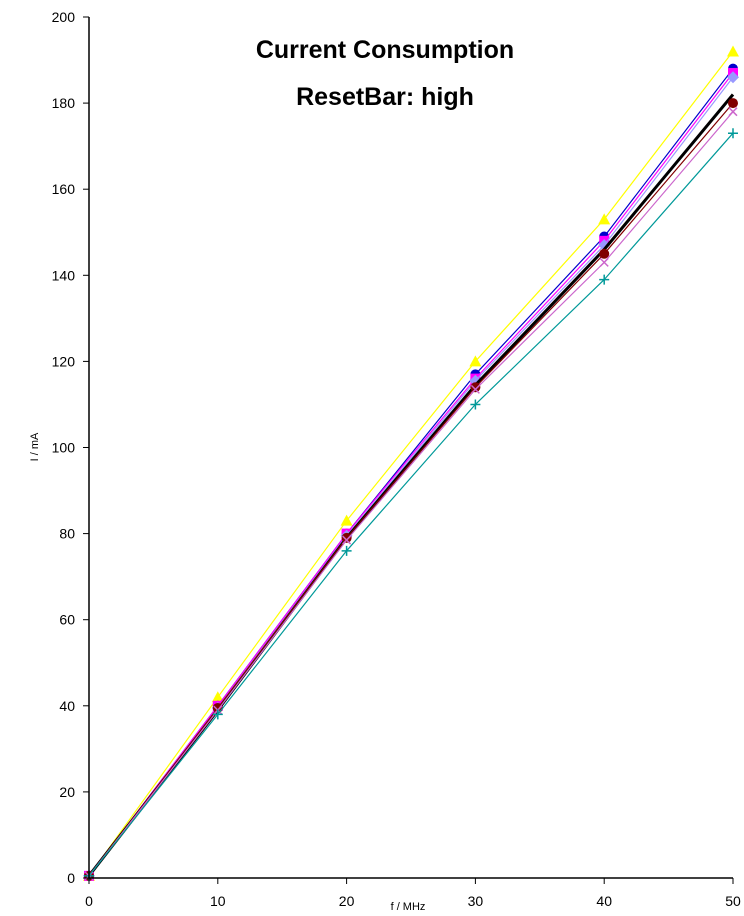 The width and height of the screenshot is (744, 916). I want to click on y-tick-label: 140, so click(64, 275).